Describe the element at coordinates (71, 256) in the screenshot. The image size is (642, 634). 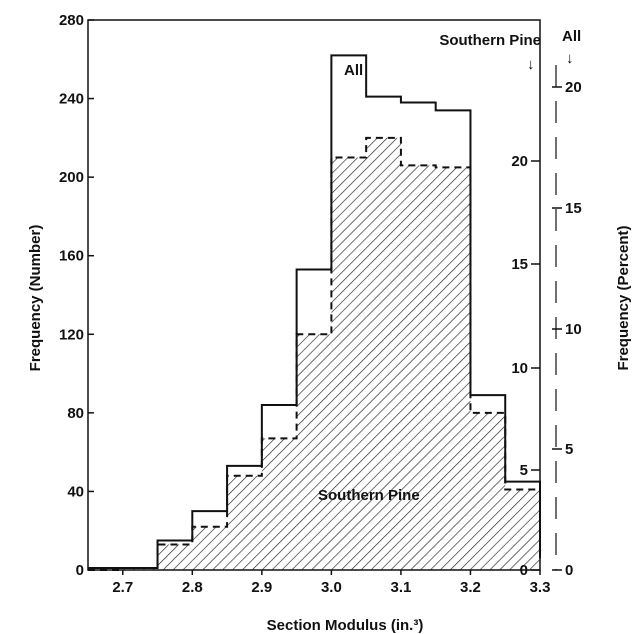
I see `y-tick-label: 160` at that location.